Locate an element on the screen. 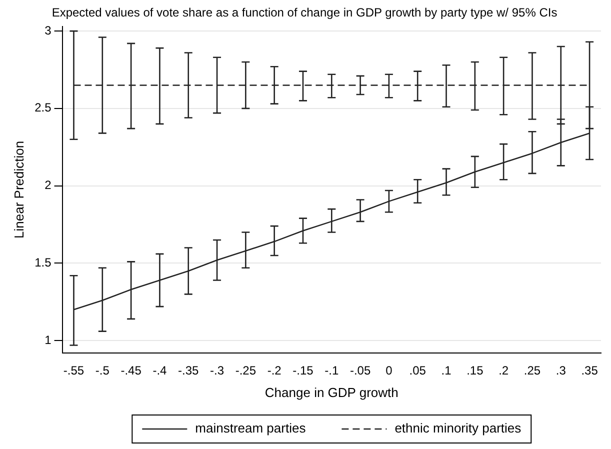 The image size is (611, 449). x-tick-label: -.05 is located at coordinates (360, 371).